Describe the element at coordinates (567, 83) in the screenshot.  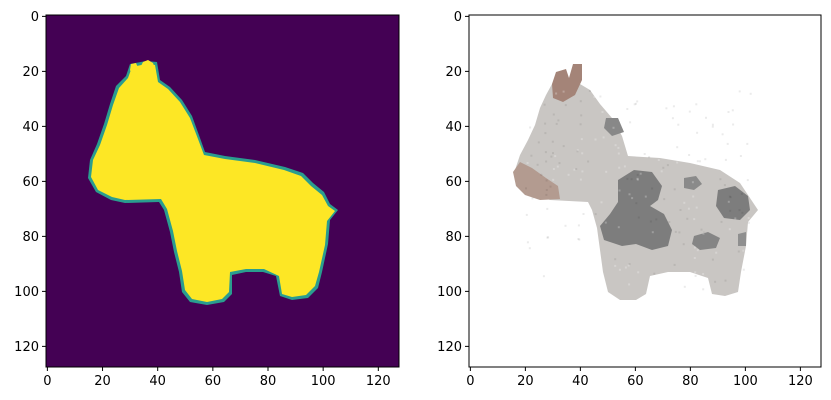
I see `right-cow-ear` at that location.